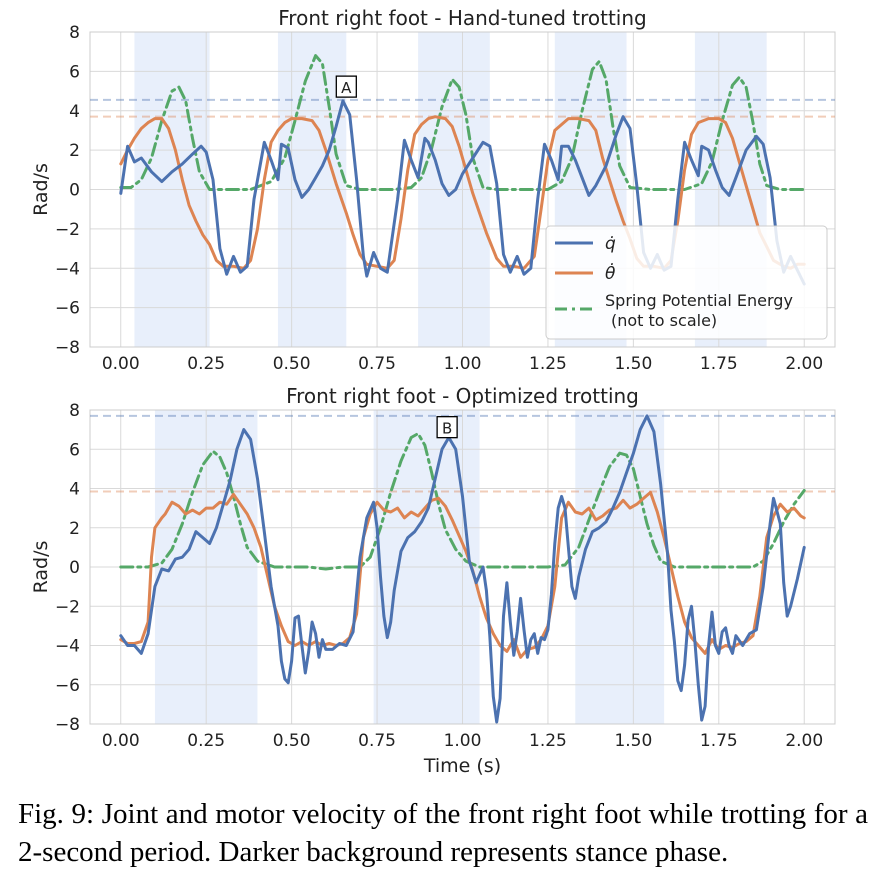  What do you see at coordinates (462, 766) in the screenshot?
I see `x-axis-label: Time (s)` at bounding box center [462, 766].